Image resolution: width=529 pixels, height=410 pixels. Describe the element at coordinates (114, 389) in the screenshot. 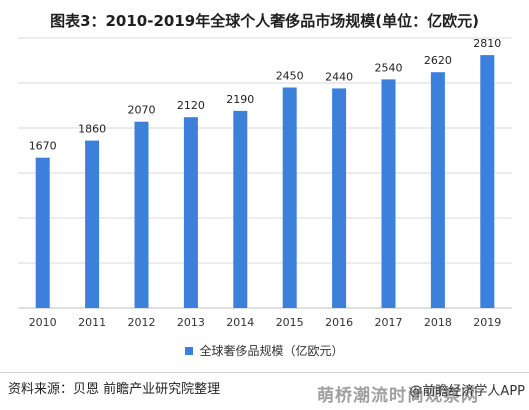

I see `source-note: 资料来源：贝恩 前瞻产业研究院整理` at that location.